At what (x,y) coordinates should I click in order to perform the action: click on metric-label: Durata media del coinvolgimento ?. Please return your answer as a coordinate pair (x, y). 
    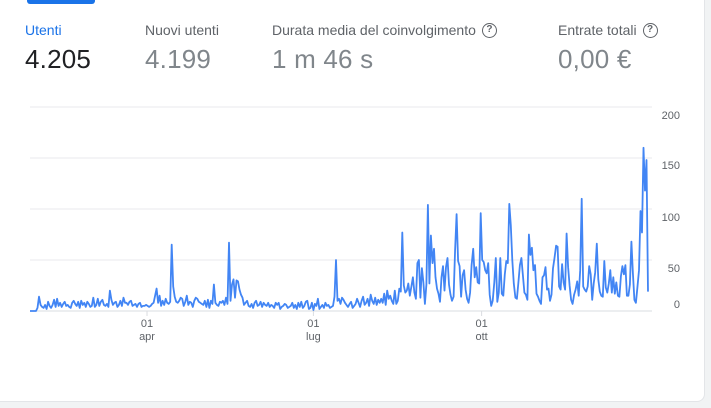
    Looking at the image, I should click on (384, 30).